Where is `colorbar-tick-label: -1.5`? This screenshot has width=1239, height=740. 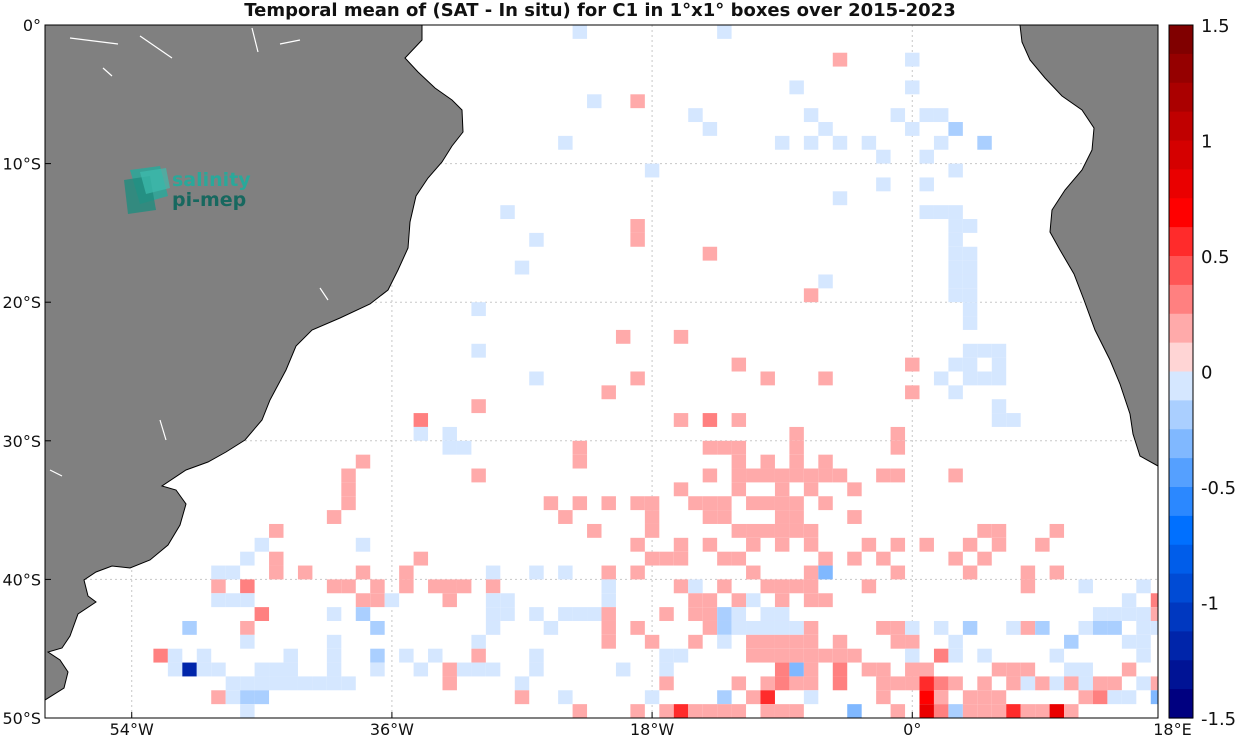
colorbar-tick-label: -1.5 is located at coordinates (1218, 719).